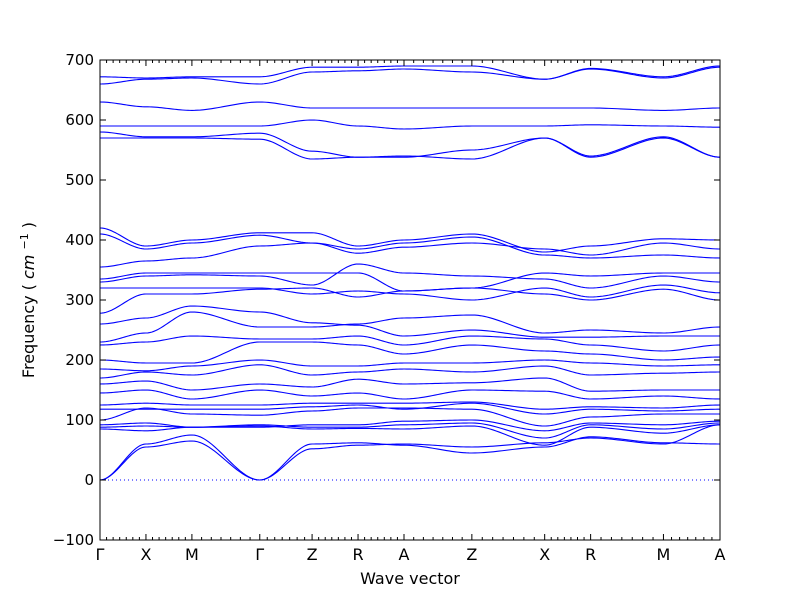  I want to click on y-tick-label: 600, so click(79, 120).